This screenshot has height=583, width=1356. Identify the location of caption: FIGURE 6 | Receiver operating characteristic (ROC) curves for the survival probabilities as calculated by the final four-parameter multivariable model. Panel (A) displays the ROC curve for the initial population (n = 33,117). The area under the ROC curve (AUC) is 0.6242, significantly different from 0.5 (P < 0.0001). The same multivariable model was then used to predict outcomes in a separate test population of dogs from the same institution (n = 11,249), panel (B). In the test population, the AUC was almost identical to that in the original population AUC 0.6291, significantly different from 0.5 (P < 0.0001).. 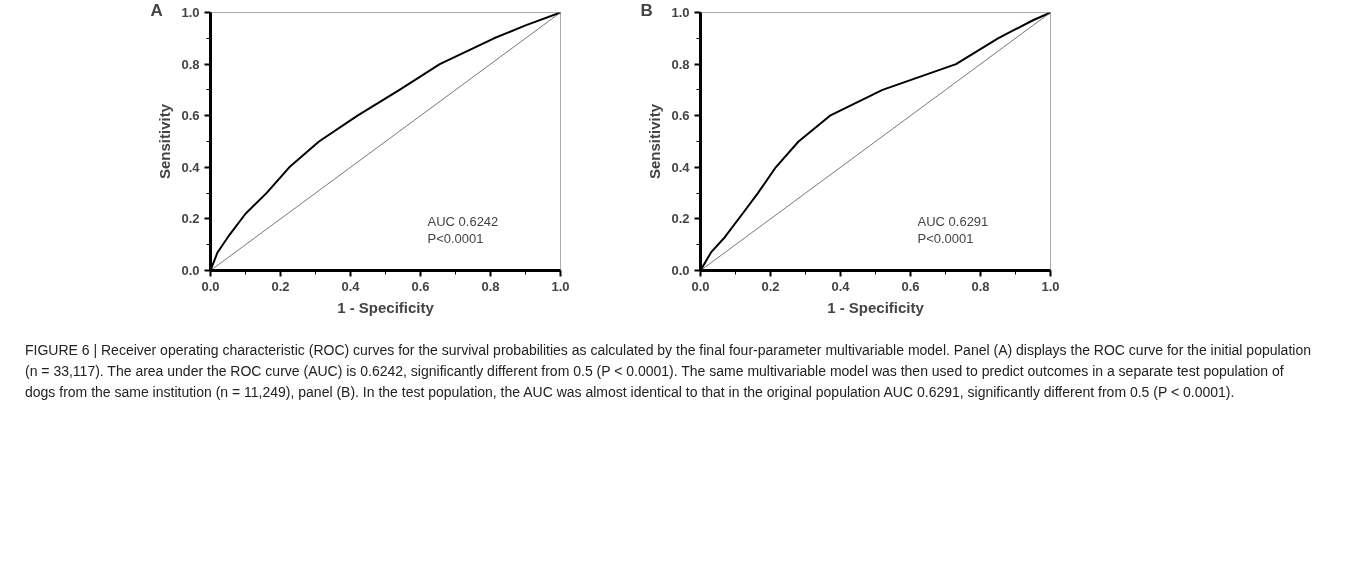
(668, 371).